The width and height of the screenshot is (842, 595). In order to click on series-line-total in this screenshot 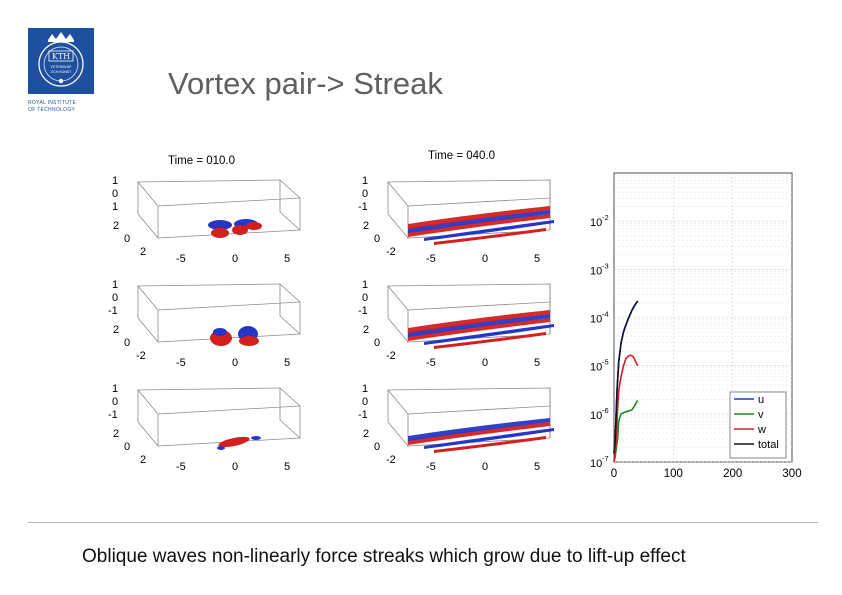, I will do `click(626, 377)`.